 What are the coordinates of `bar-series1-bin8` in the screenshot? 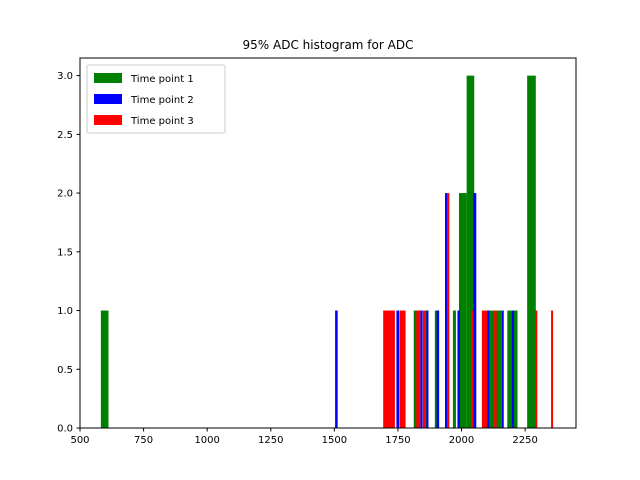 It's located at (490, 369).